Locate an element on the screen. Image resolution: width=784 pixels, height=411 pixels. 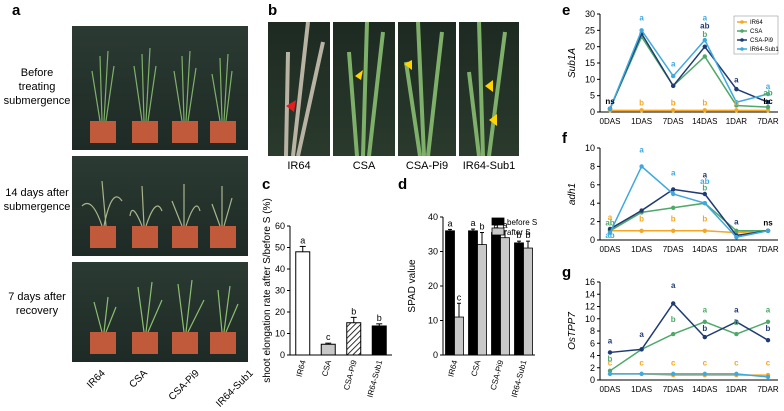
panel-c-bar-CSA-Pi9 is located at coordinates (354, 339).